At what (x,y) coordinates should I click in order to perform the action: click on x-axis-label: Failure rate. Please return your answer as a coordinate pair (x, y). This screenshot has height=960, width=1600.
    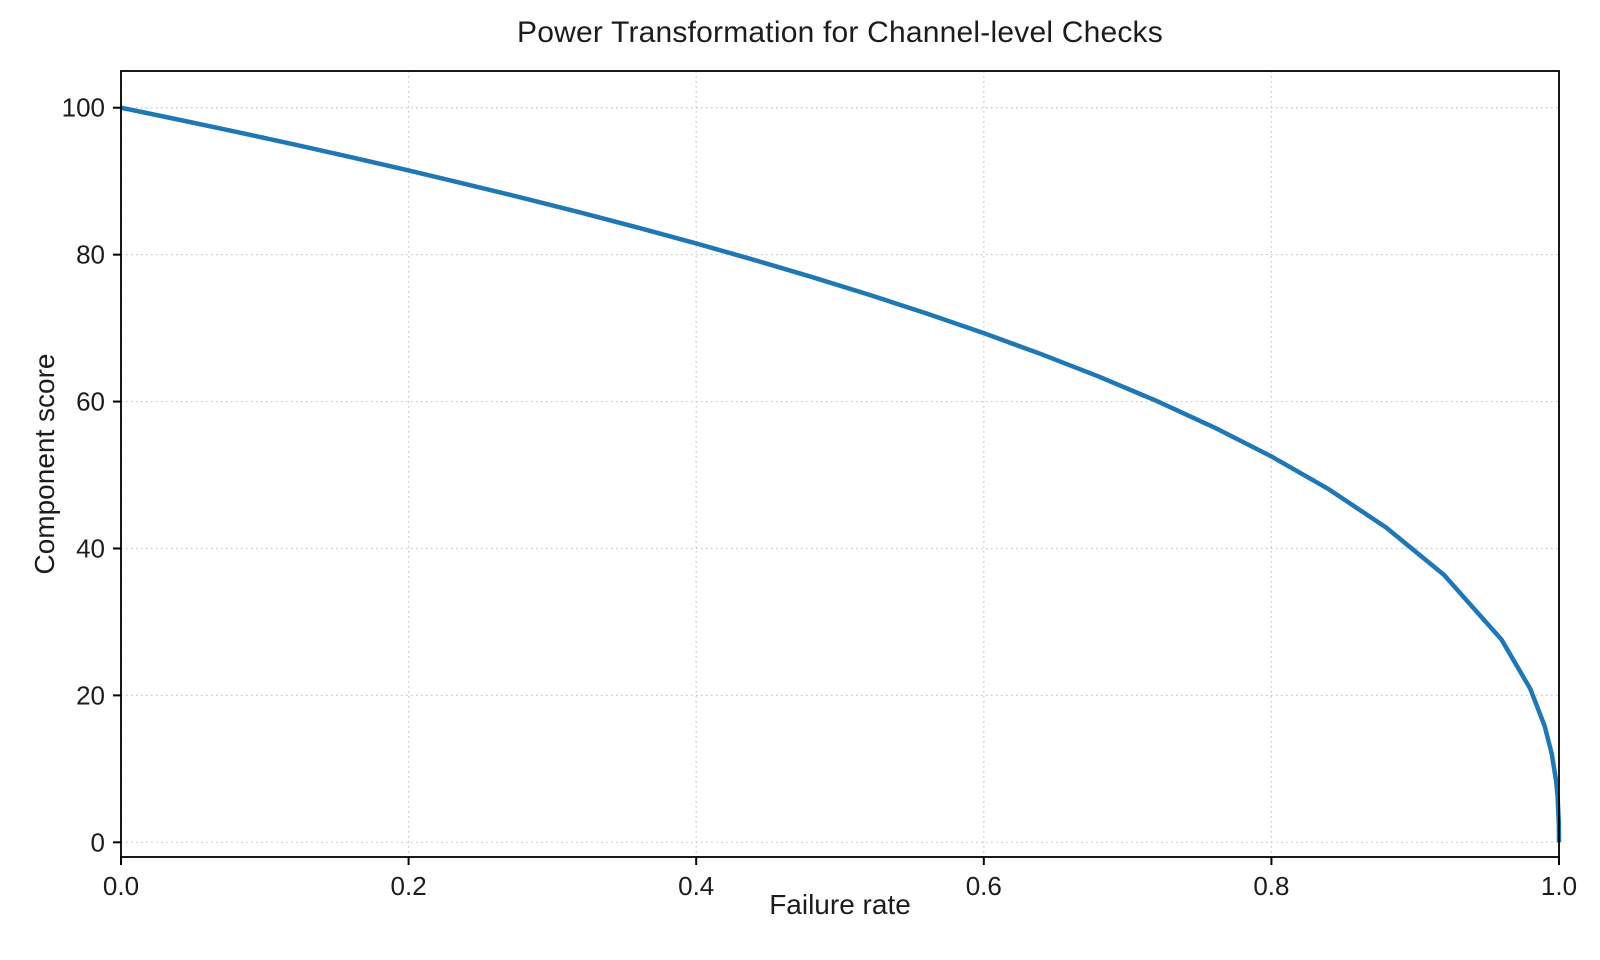
    Looking at the image, I should click on (840, 904).